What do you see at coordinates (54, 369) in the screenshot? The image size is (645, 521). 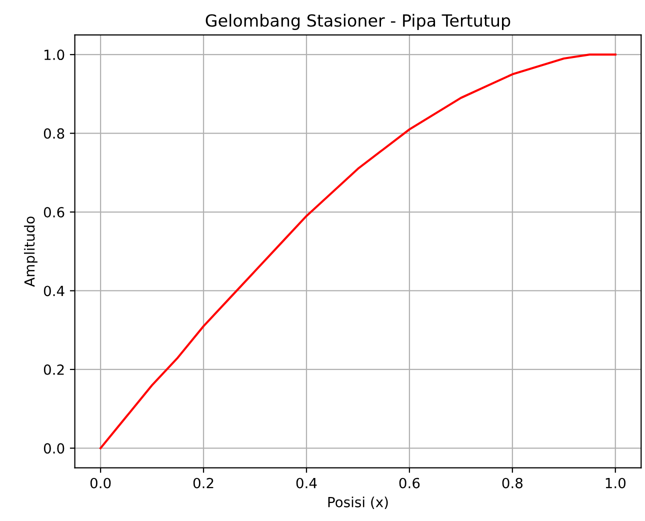 I see `y-tick-label: 0.2` at bounding box center [54, 369].